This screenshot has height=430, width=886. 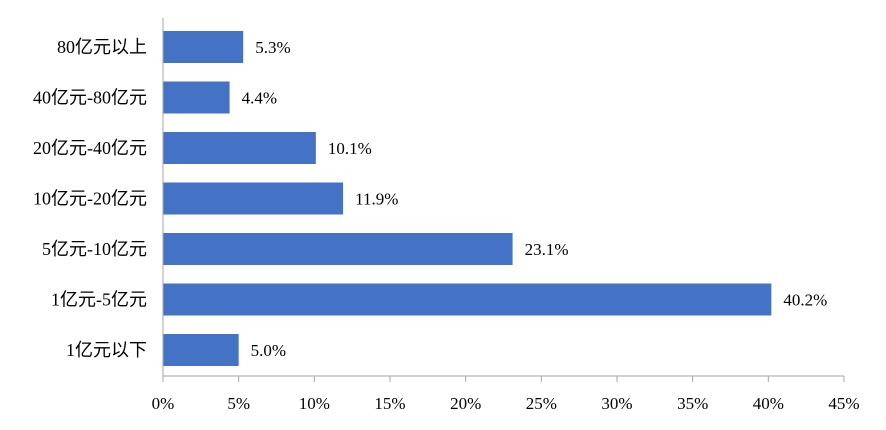 What do you see at coordinates (94, 249) in the screenshot?
I see `category-label: 5亿元-10亿元` at bounding box center [94, 249].